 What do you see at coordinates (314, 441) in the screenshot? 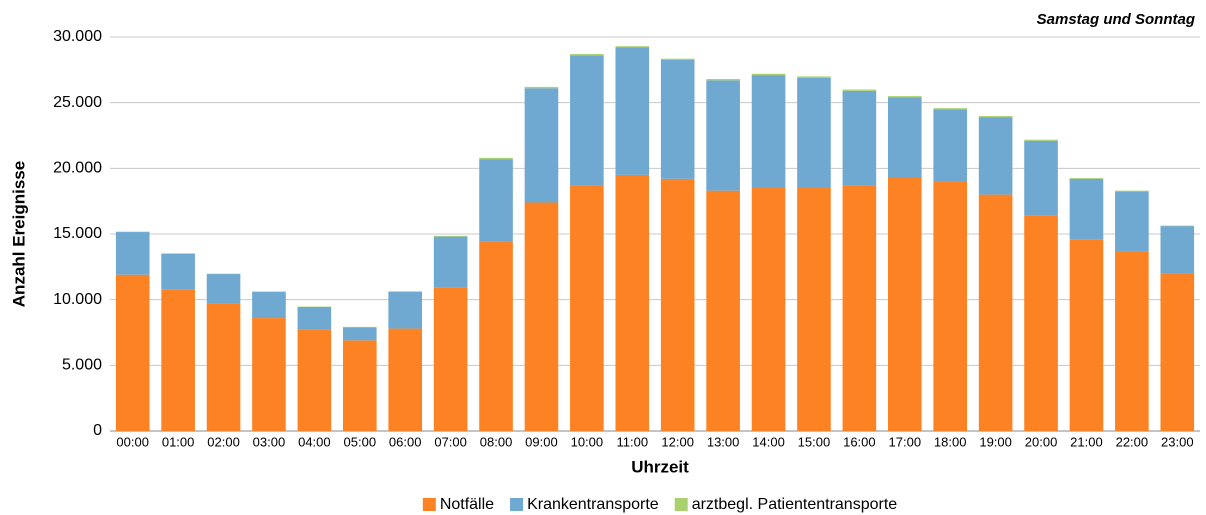
I see `x-tick-label: 04:00` at bounding box center [314, 441].